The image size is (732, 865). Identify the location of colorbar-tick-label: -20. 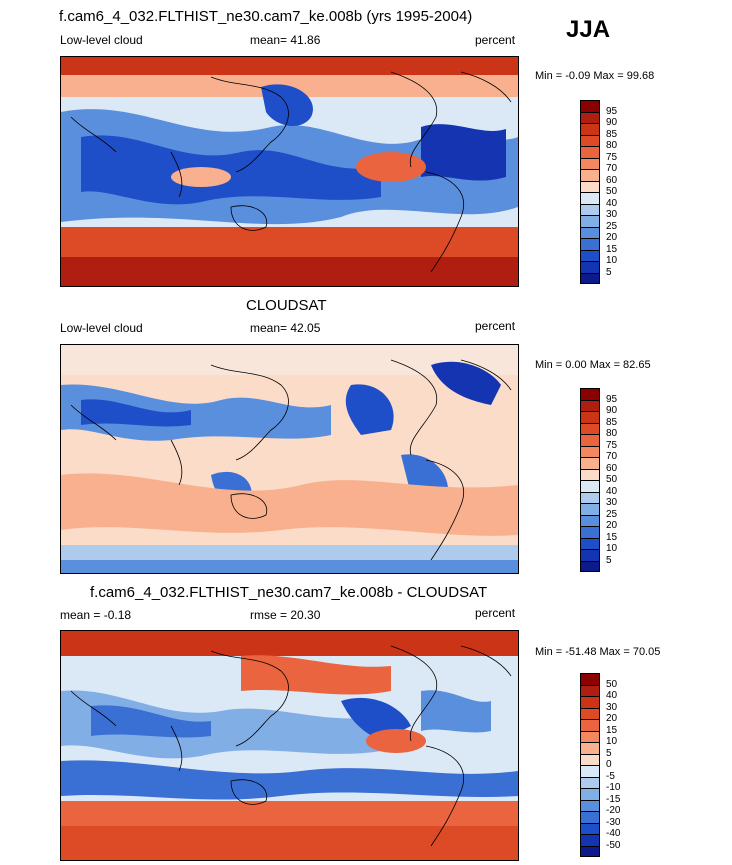
(613, 810).